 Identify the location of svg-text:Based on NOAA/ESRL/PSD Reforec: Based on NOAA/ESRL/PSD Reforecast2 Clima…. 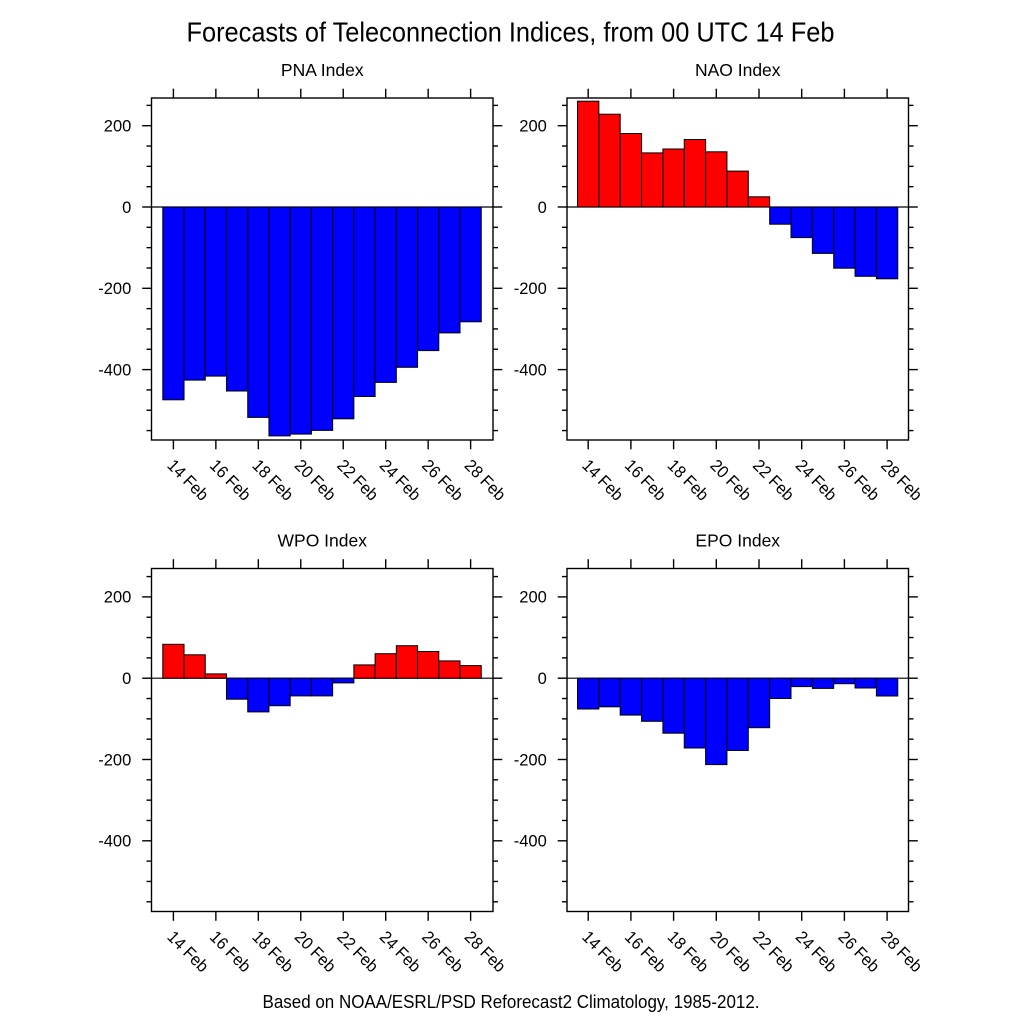
(511, 1001).